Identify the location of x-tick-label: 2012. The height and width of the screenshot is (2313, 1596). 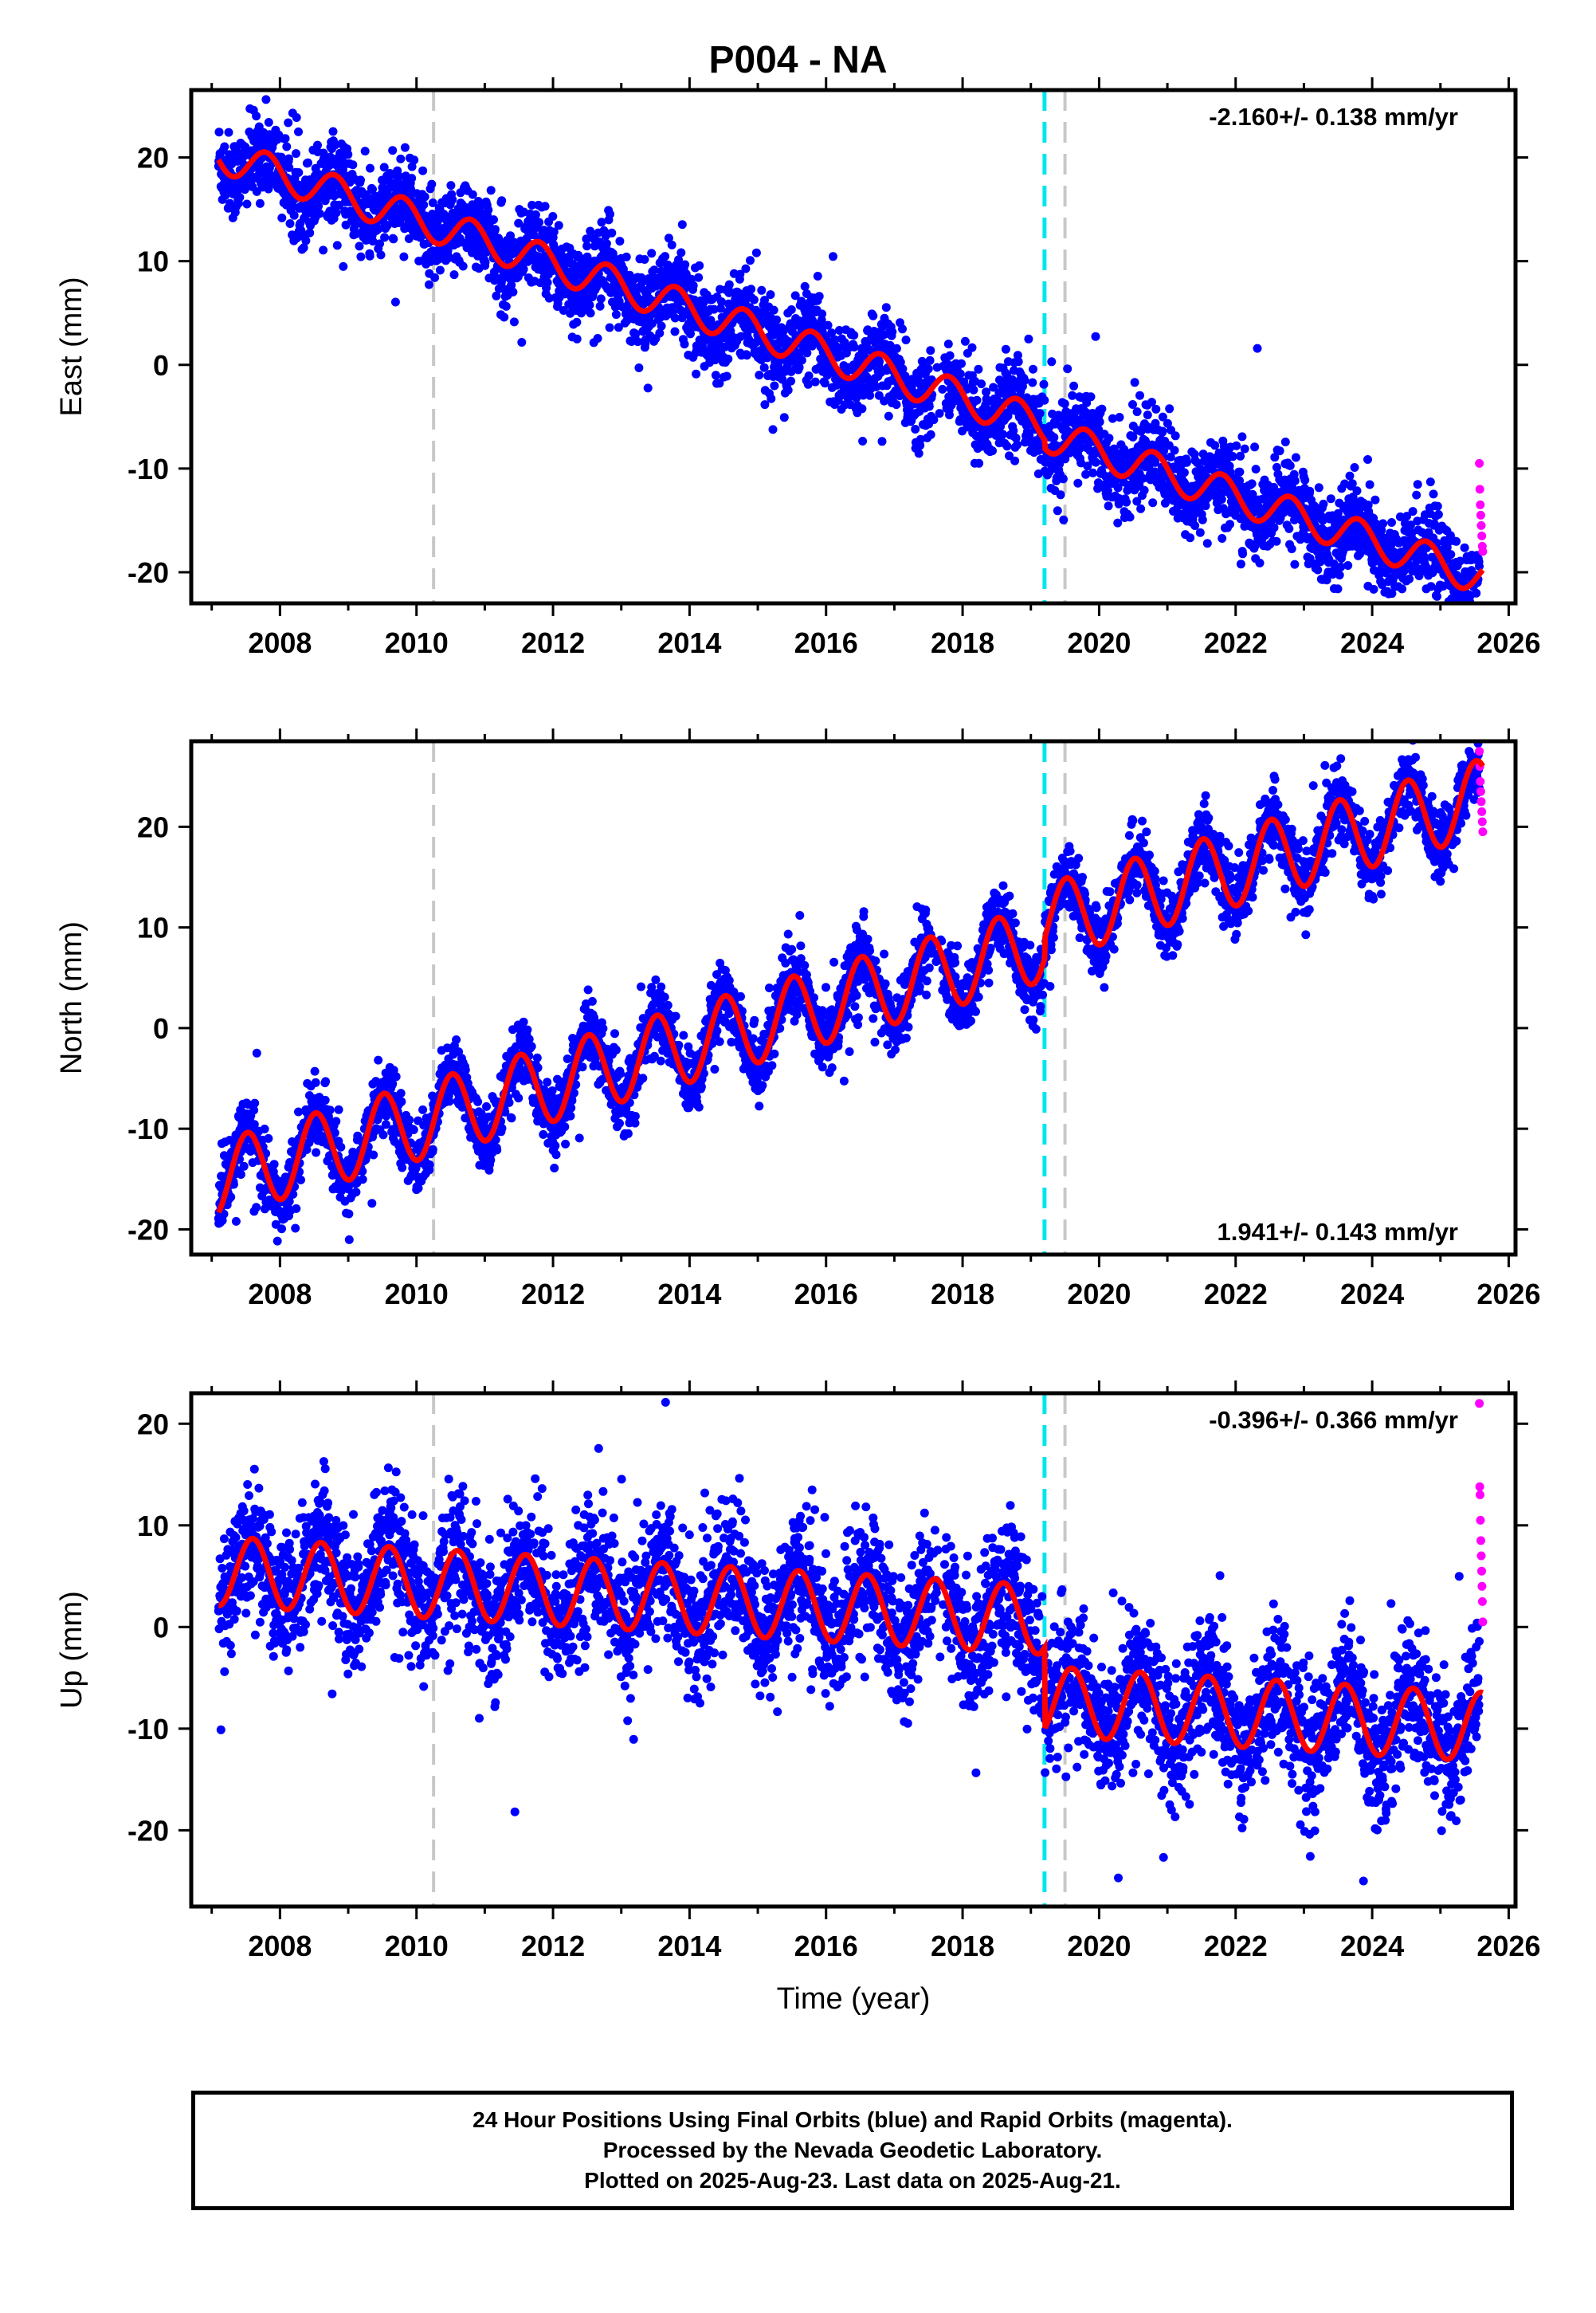
(553, 642).